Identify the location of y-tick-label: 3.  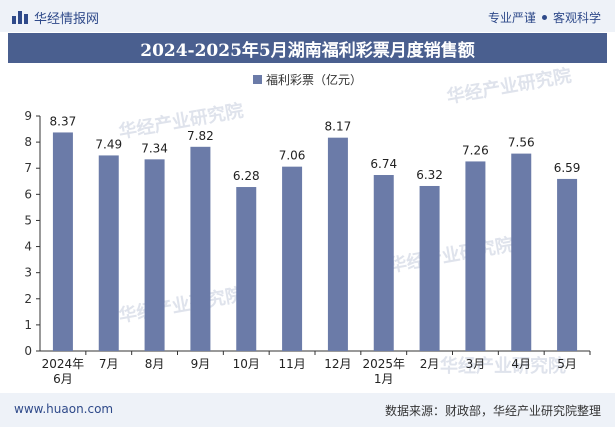
(28, 273).